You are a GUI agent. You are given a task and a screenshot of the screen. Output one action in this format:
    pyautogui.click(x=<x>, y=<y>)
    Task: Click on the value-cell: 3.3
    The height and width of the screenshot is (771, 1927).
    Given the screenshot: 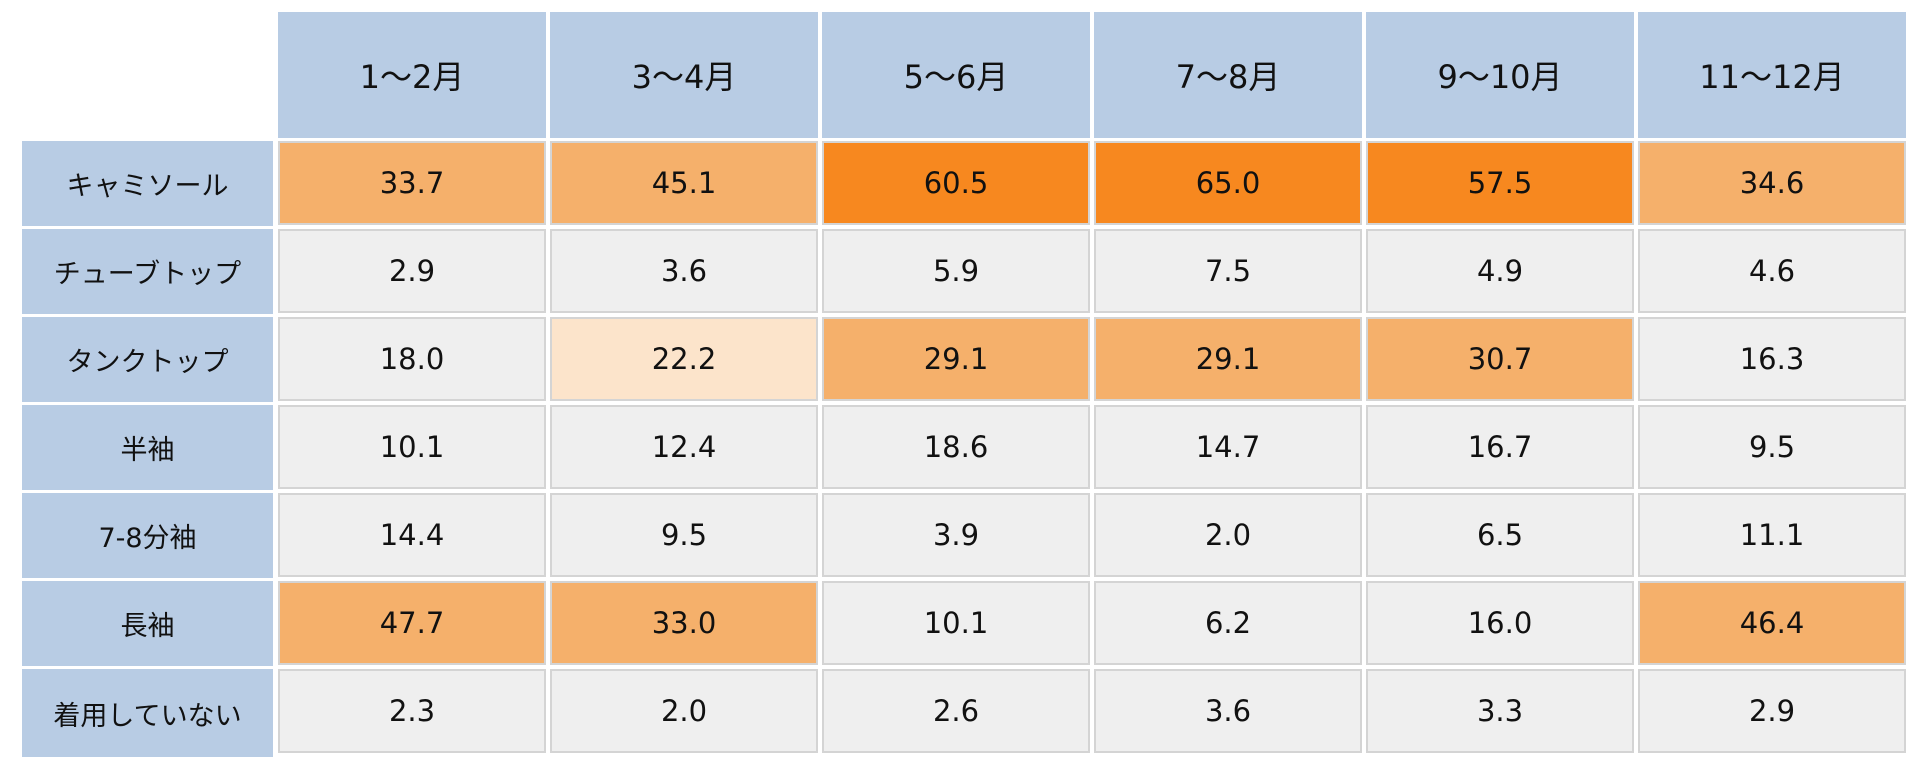 What is the action you would take?
    pyautogui.click(x=1500, y=711)
    